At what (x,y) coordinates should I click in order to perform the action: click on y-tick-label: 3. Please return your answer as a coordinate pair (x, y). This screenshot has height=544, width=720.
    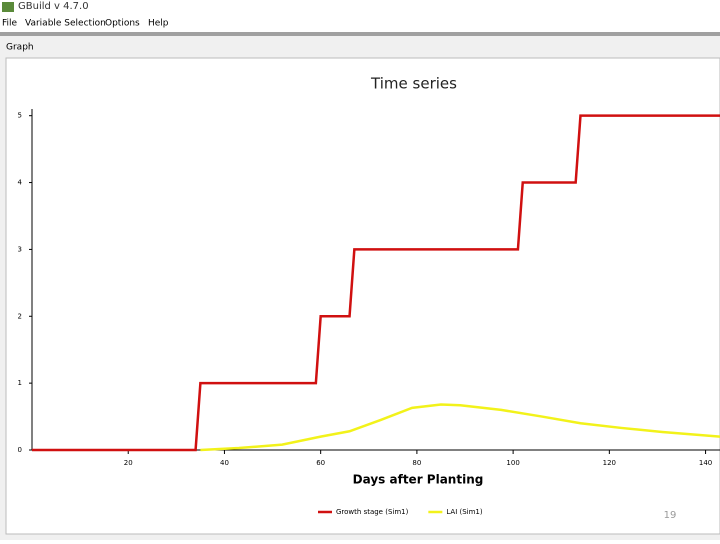
    Looking at the image, I should click on (20, 249).